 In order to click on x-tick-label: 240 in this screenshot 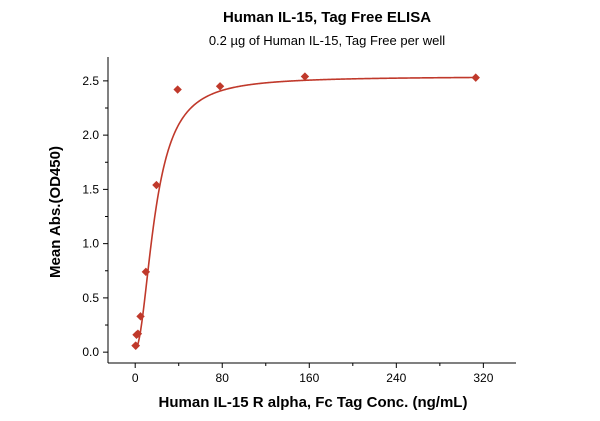, I will do `click(396, 378)`.